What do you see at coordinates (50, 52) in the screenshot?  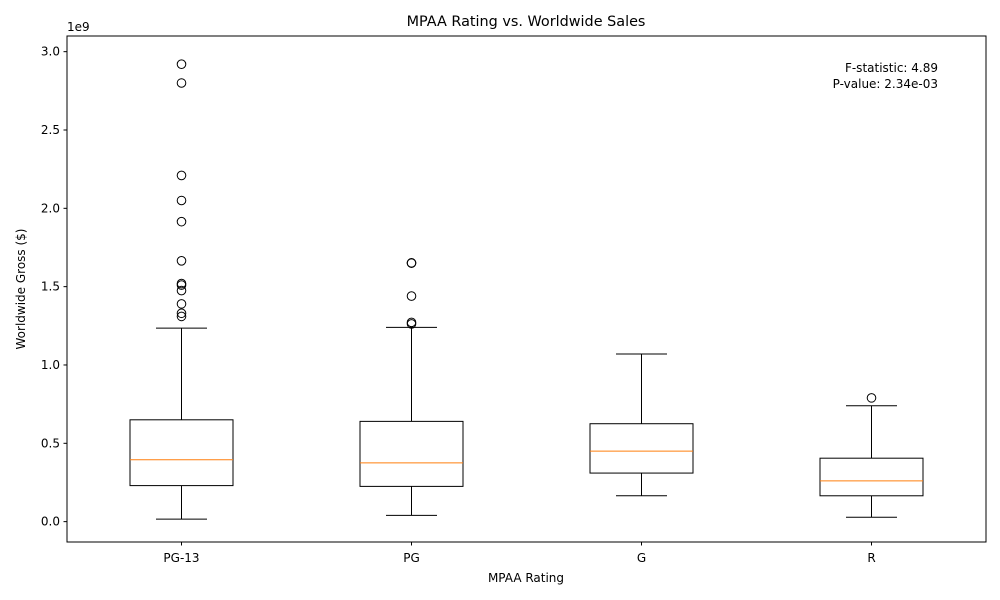 I see `y-tick-label: 3.0` at bounding box center [50, 52].